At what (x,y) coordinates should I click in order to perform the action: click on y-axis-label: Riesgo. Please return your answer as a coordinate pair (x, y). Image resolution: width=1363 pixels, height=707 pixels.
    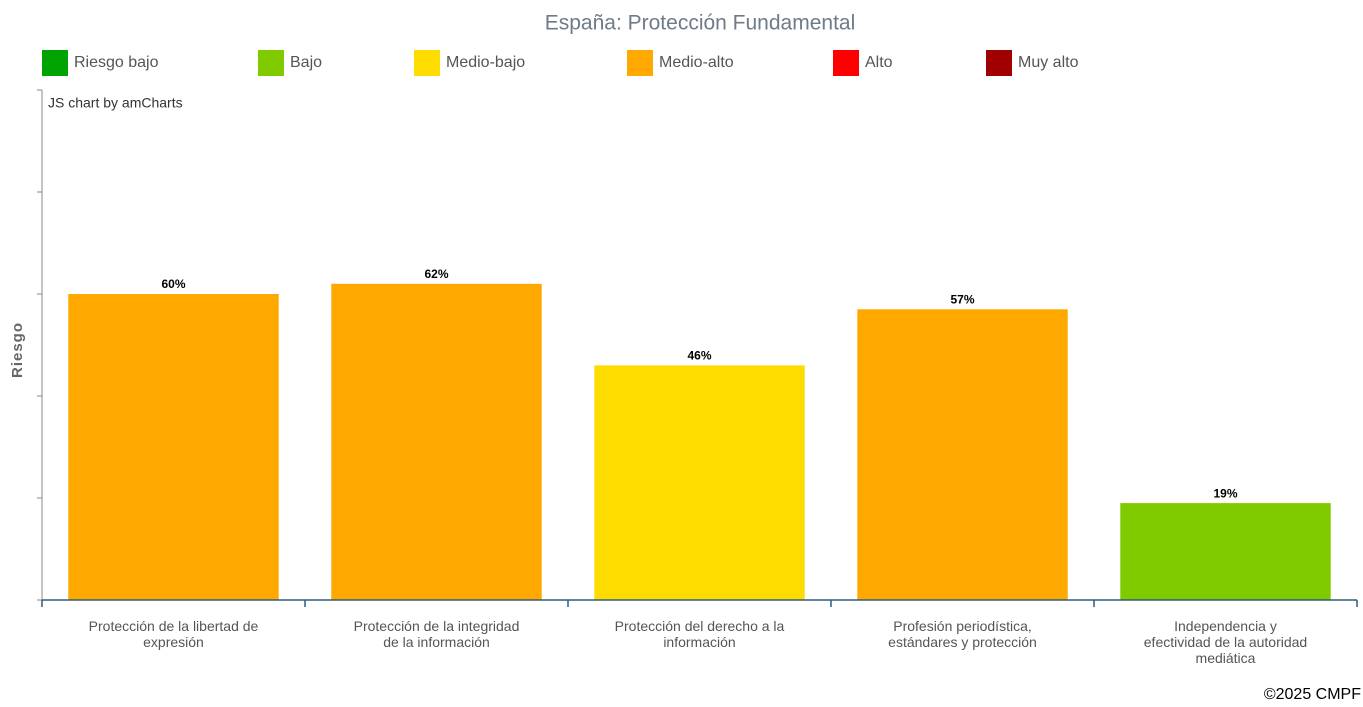
    Looking at the image, I should click on (17, 350).